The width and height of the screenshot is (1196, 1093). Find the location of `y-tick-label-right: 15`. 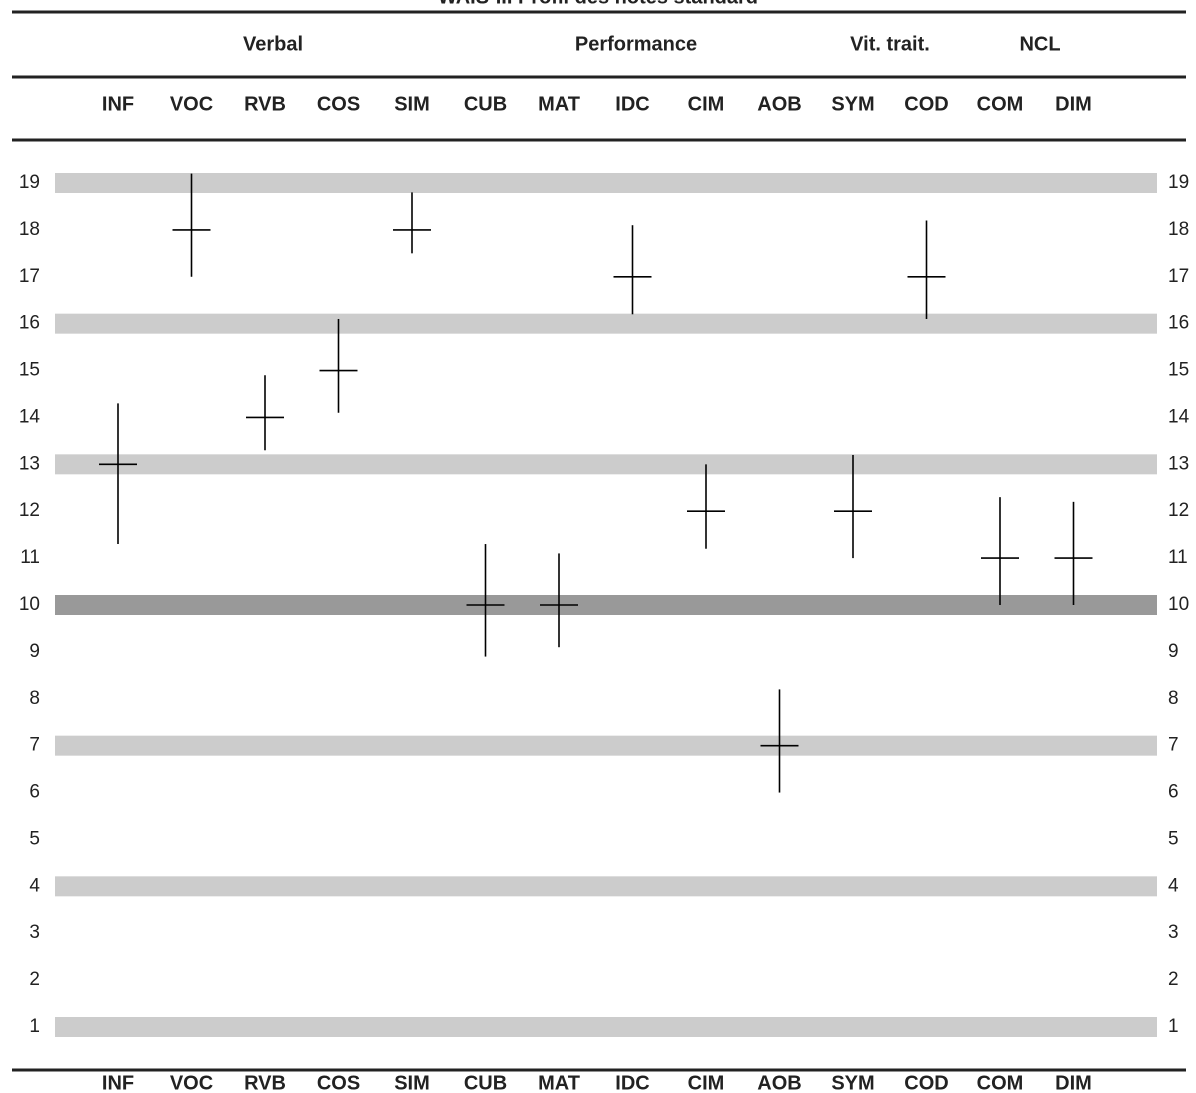

y-tick-label-right: 15 is located at coordinates (1178, 370).